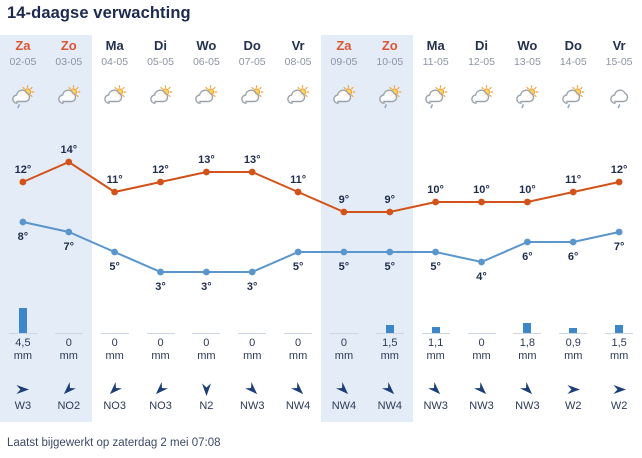 This screenshot has height=458, width=642. What do you see at coordinates (482, 45) in the screenshot?
I see `day-name: Di` at bounding box center [482, 45].